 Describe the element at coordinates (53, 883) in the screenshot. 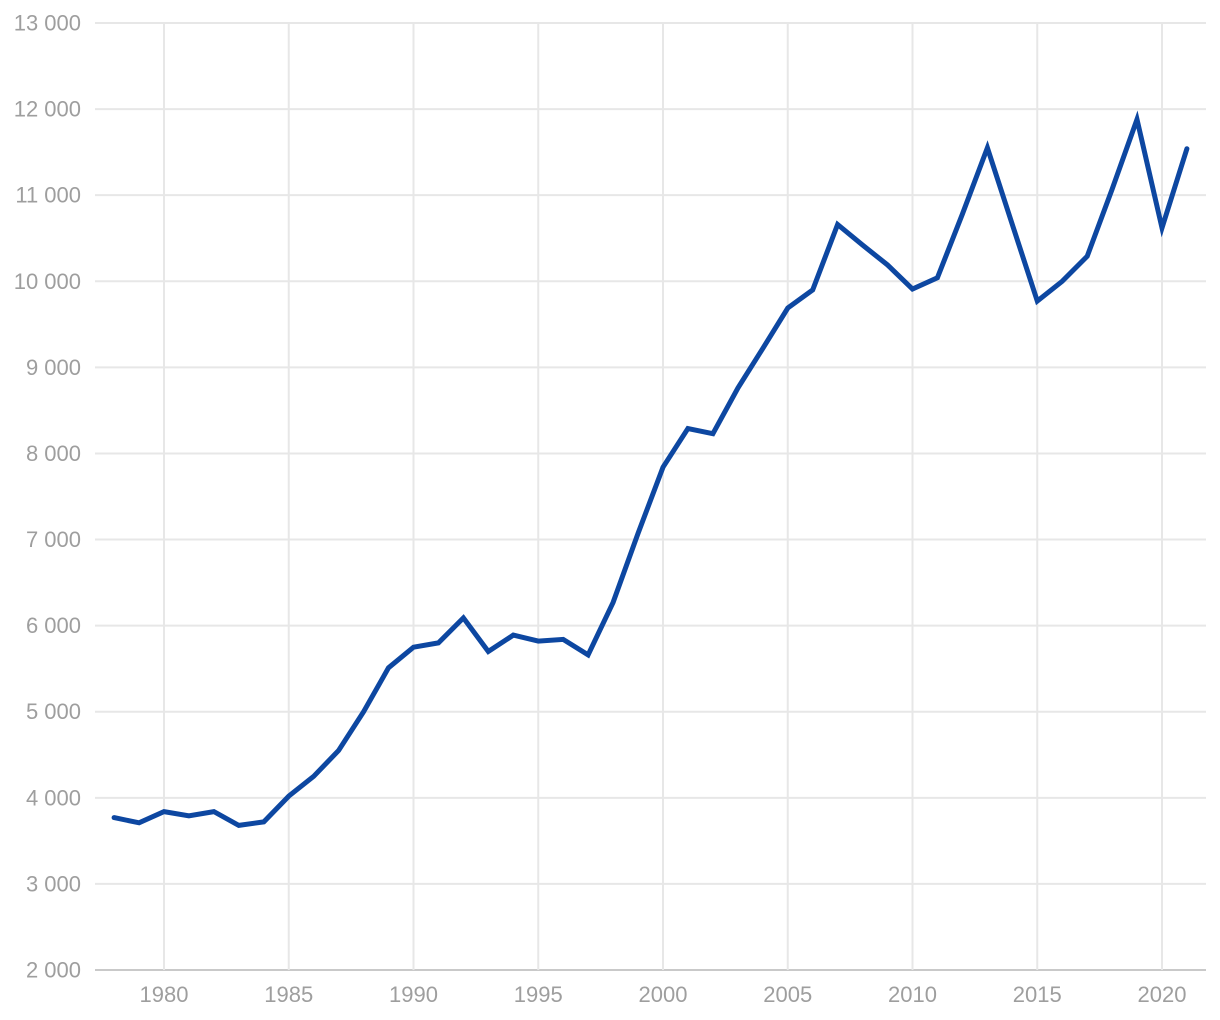

I see `y-axis-tick-label: 3 000` at that location.